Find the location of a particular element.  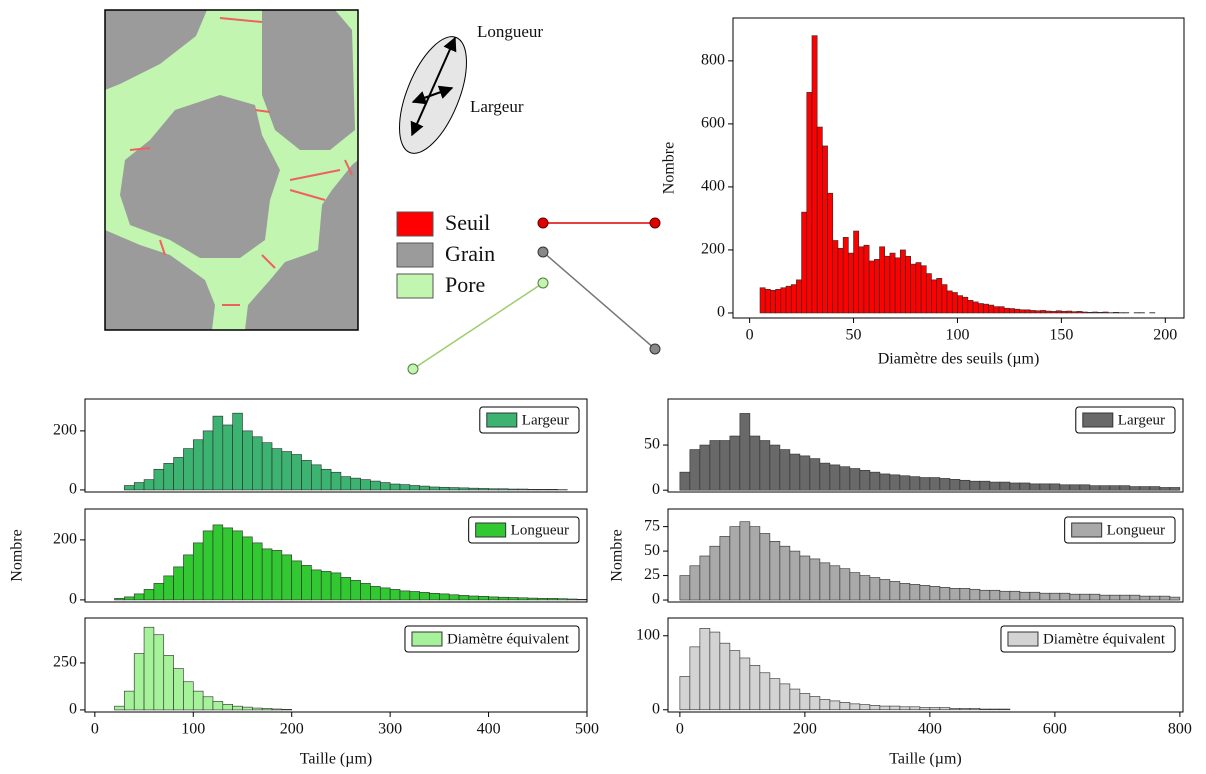

histogram: 0 25 50 75 Nombre Longueur is located at coordinates (896, 558).